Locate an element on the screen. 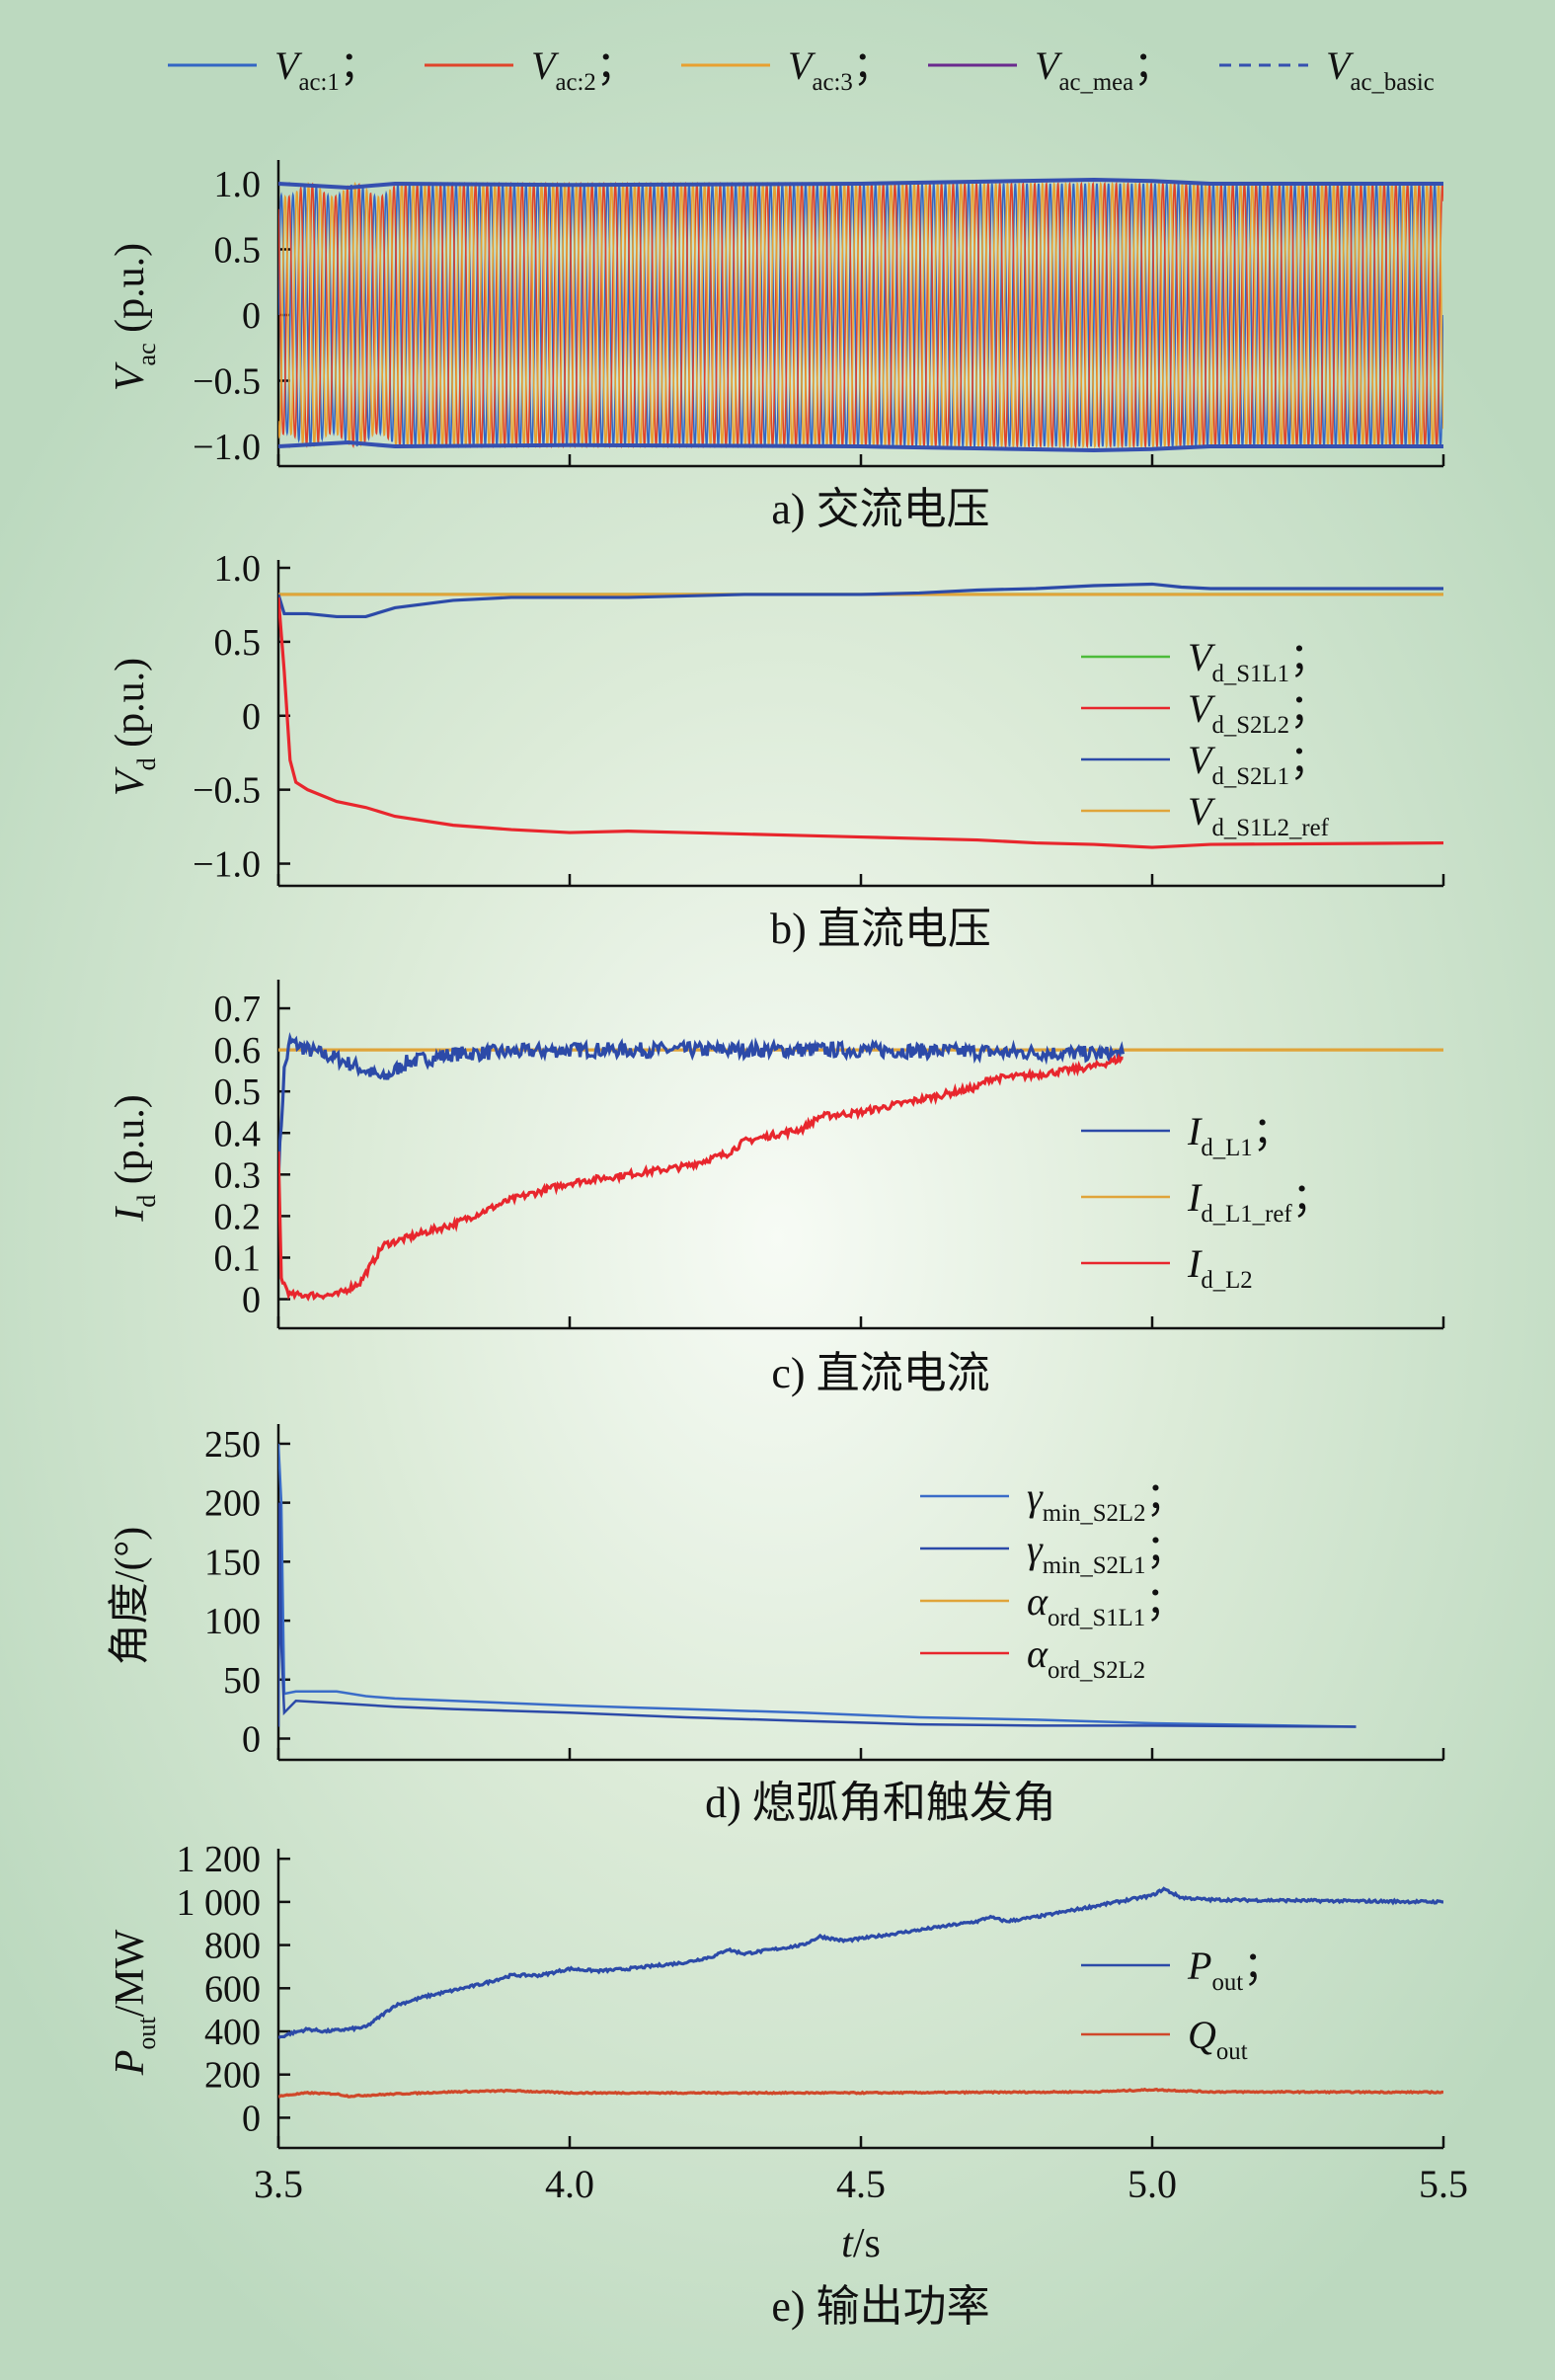 This screenshot has height=2380, width=1555. y-tick-label: 400 is located at coordinates (233, 2032).